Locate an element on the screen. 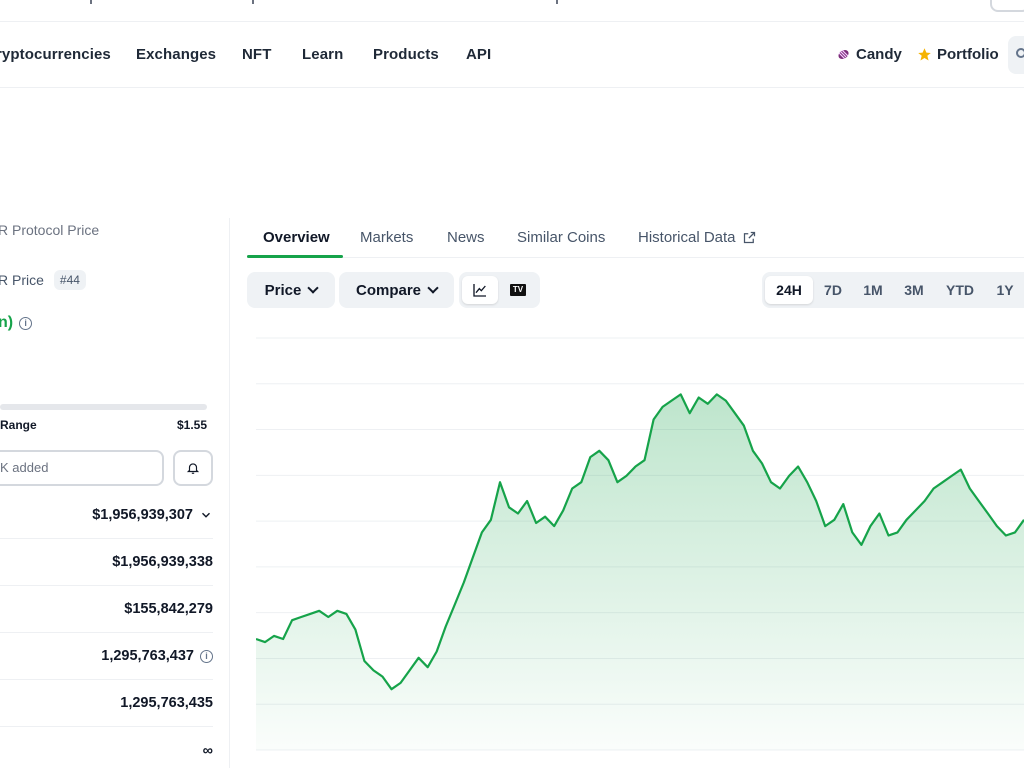  stat-max-supply: ∞ is located at coordinates (106, 747).